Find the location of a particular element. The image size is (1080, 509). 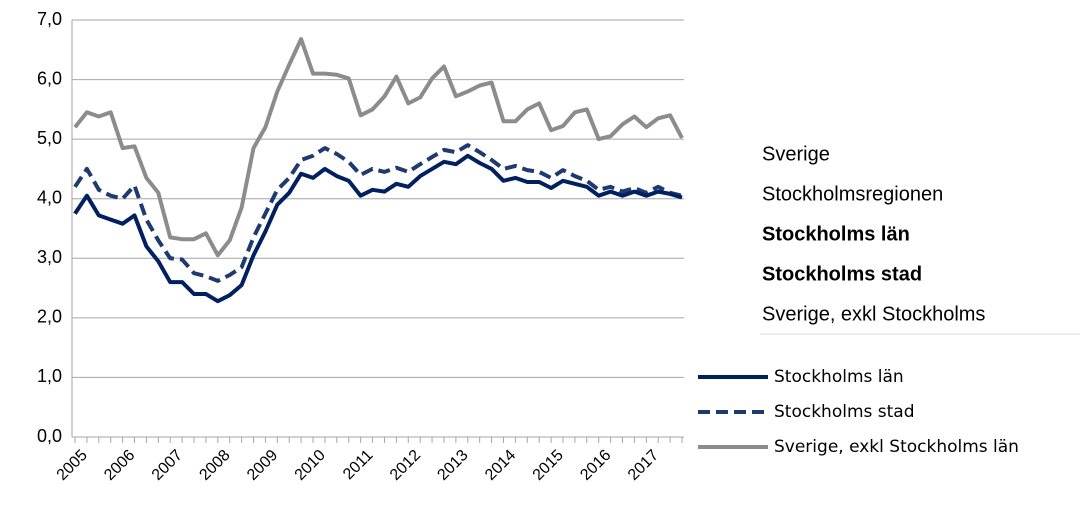

side-label: Sverige is located at coordinates (796, 154).